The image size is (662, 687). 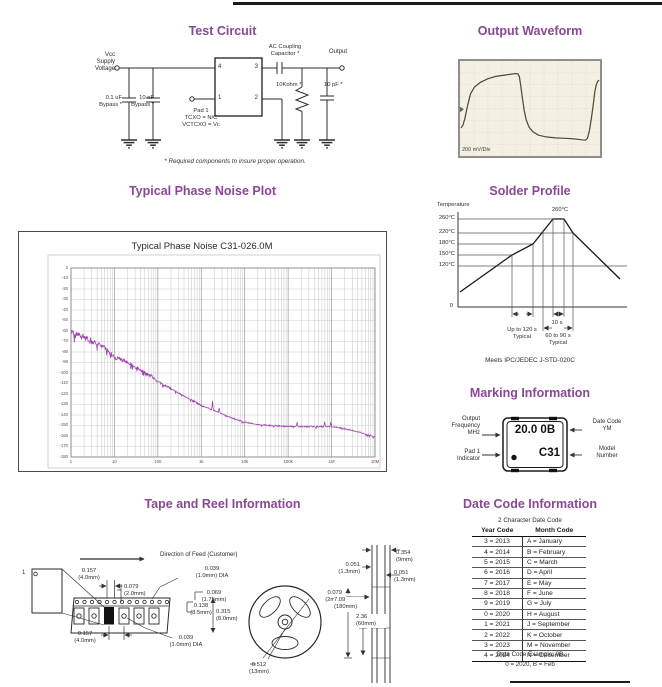 I want to click on phase-noise-title: Typical Phase Noise C31-026.0M, so click(x=202, y=246).